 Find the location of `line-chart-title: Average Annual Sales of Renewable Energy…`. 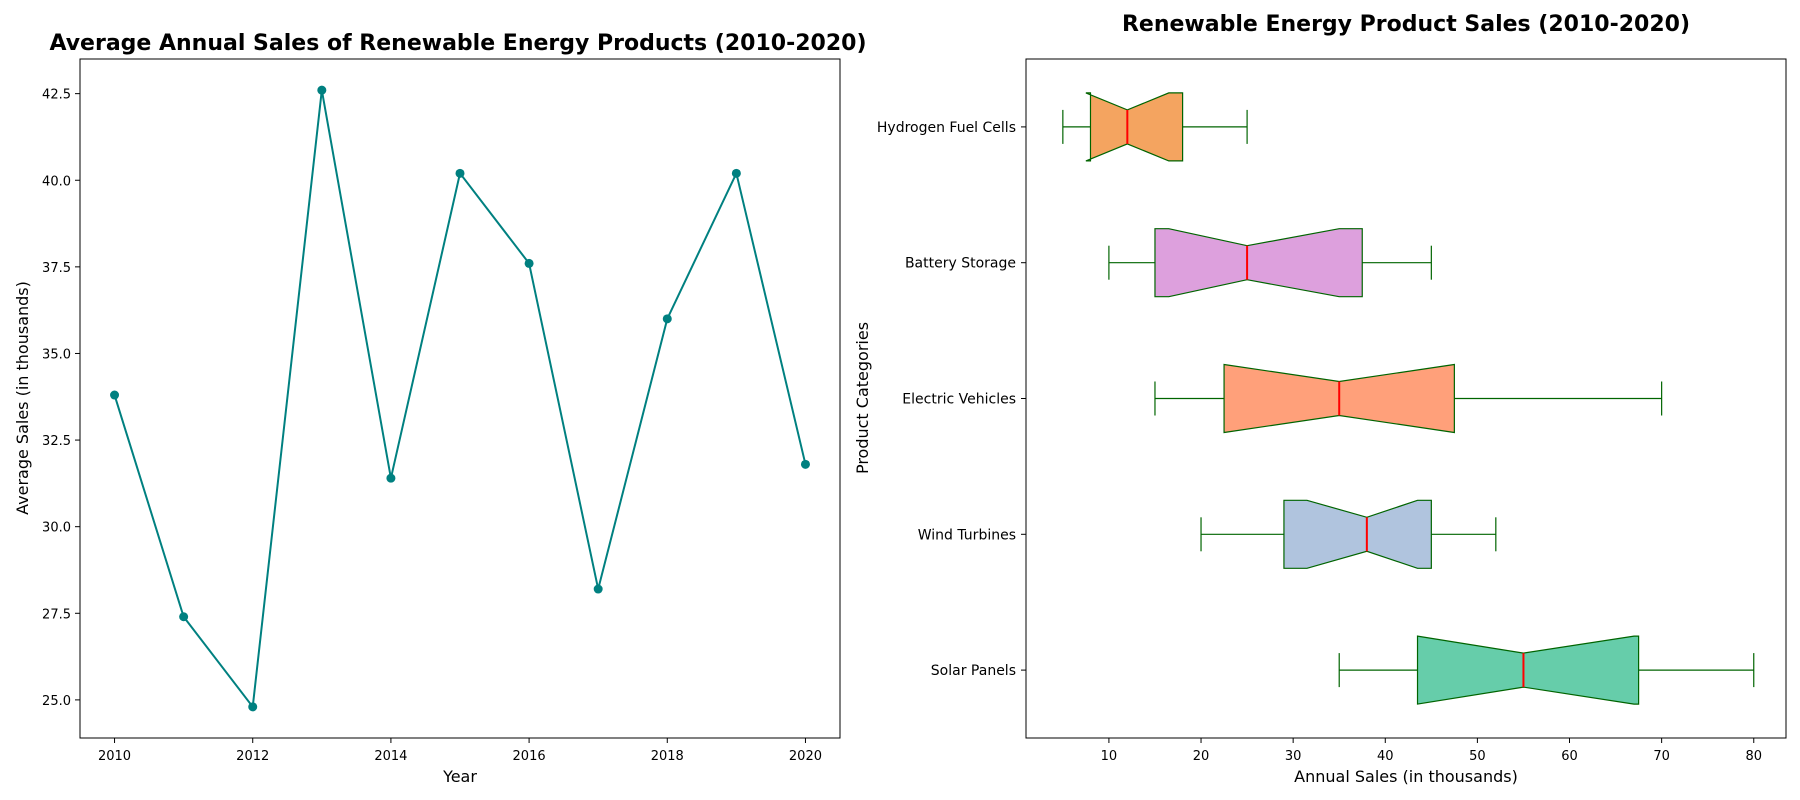

line-chart-title: Average Annual Sales of Renewable Energy… is located at coordinates (457, 43).